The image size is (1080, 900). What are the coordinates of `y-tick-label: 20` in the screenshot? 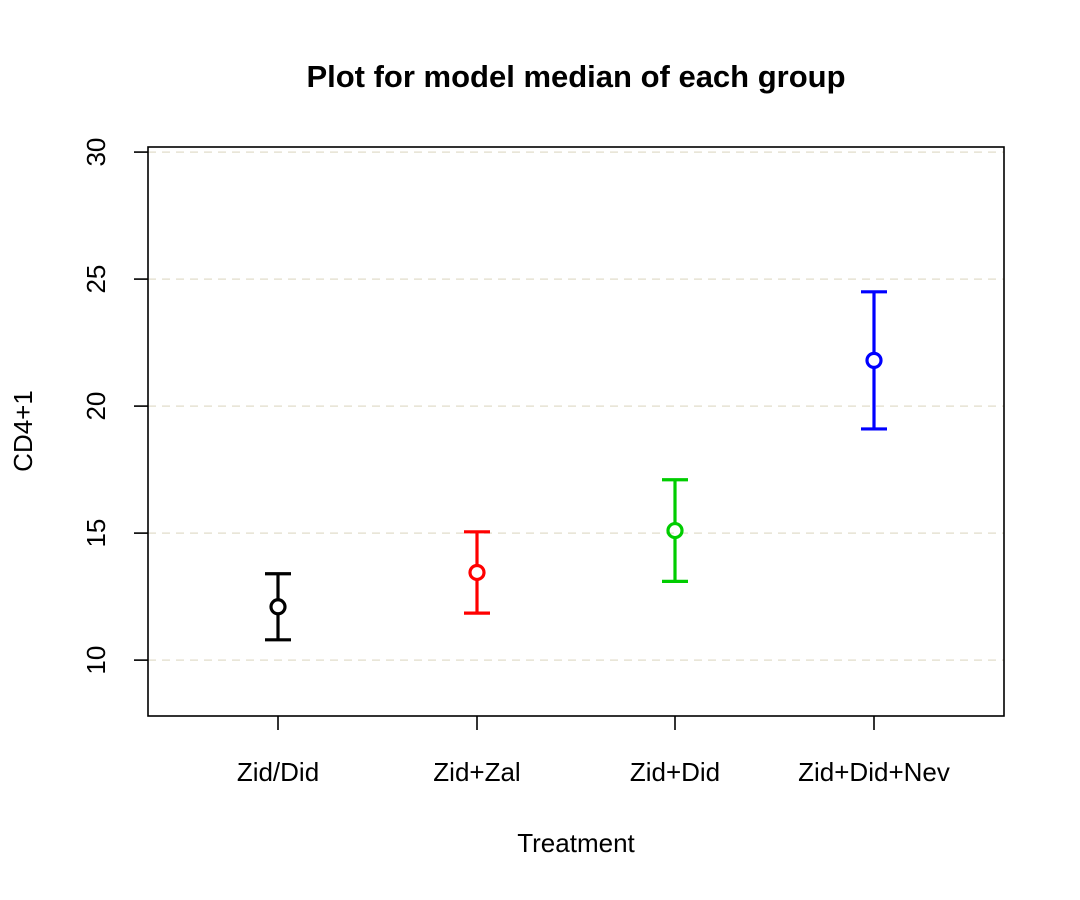 It's located at (96, 406).